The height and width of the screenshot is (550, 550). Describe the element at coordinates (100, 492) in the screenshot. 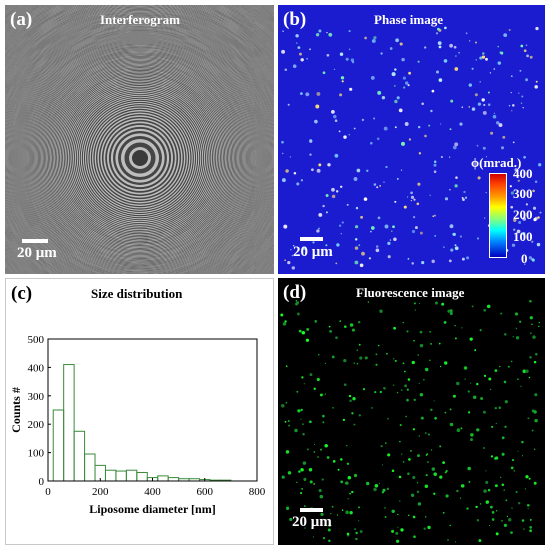

I see `x-tick-label: 200` at that location.